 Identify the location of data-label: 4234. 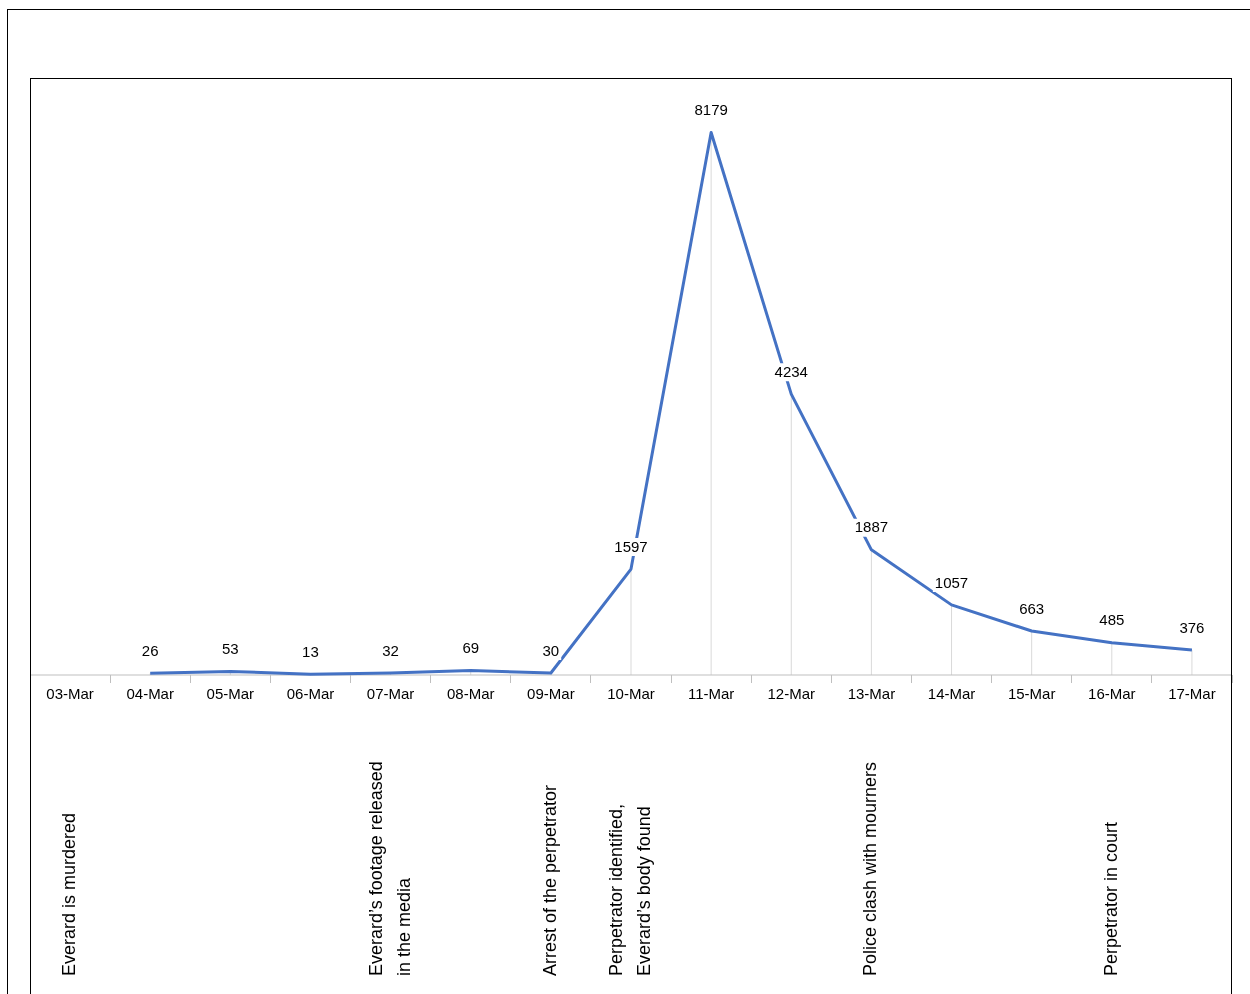
(791, 371).